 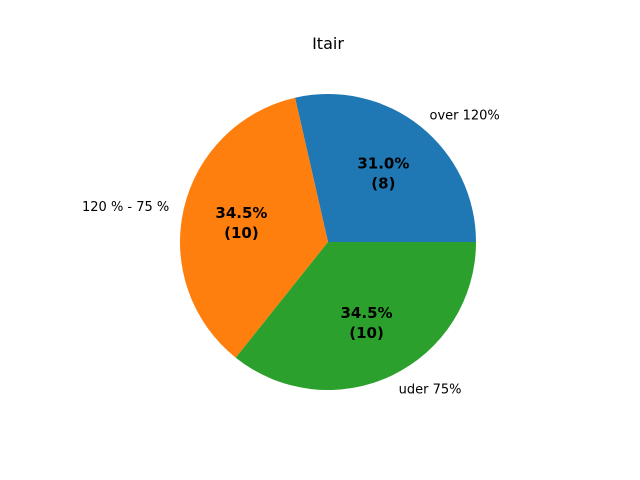 What do you see at coordinates (430, 390) in the screenshot?
I see `slice-label: uder 75%` at bounding box center [430, 390].